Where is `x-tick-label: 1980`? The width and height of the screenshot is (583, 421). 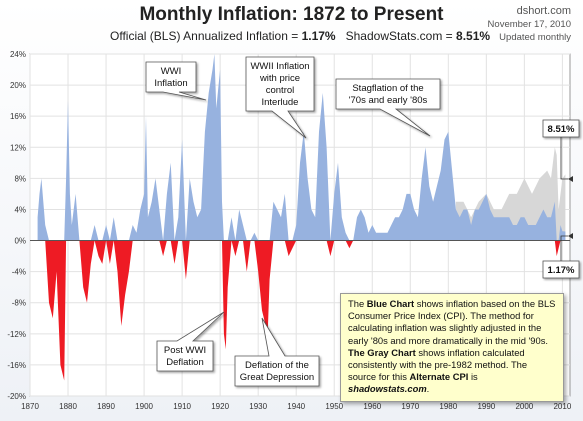 x-tick-label: 1980 is located at coordinates (448, 406).